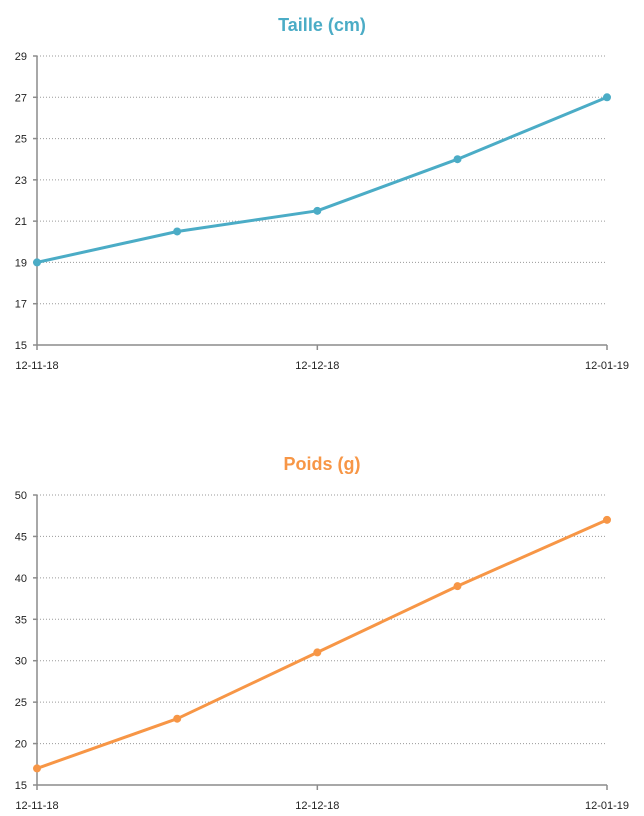  Describe the element at coordinates (21, 222) in the screenshot. I see `y-tick-label: 21` at that location.